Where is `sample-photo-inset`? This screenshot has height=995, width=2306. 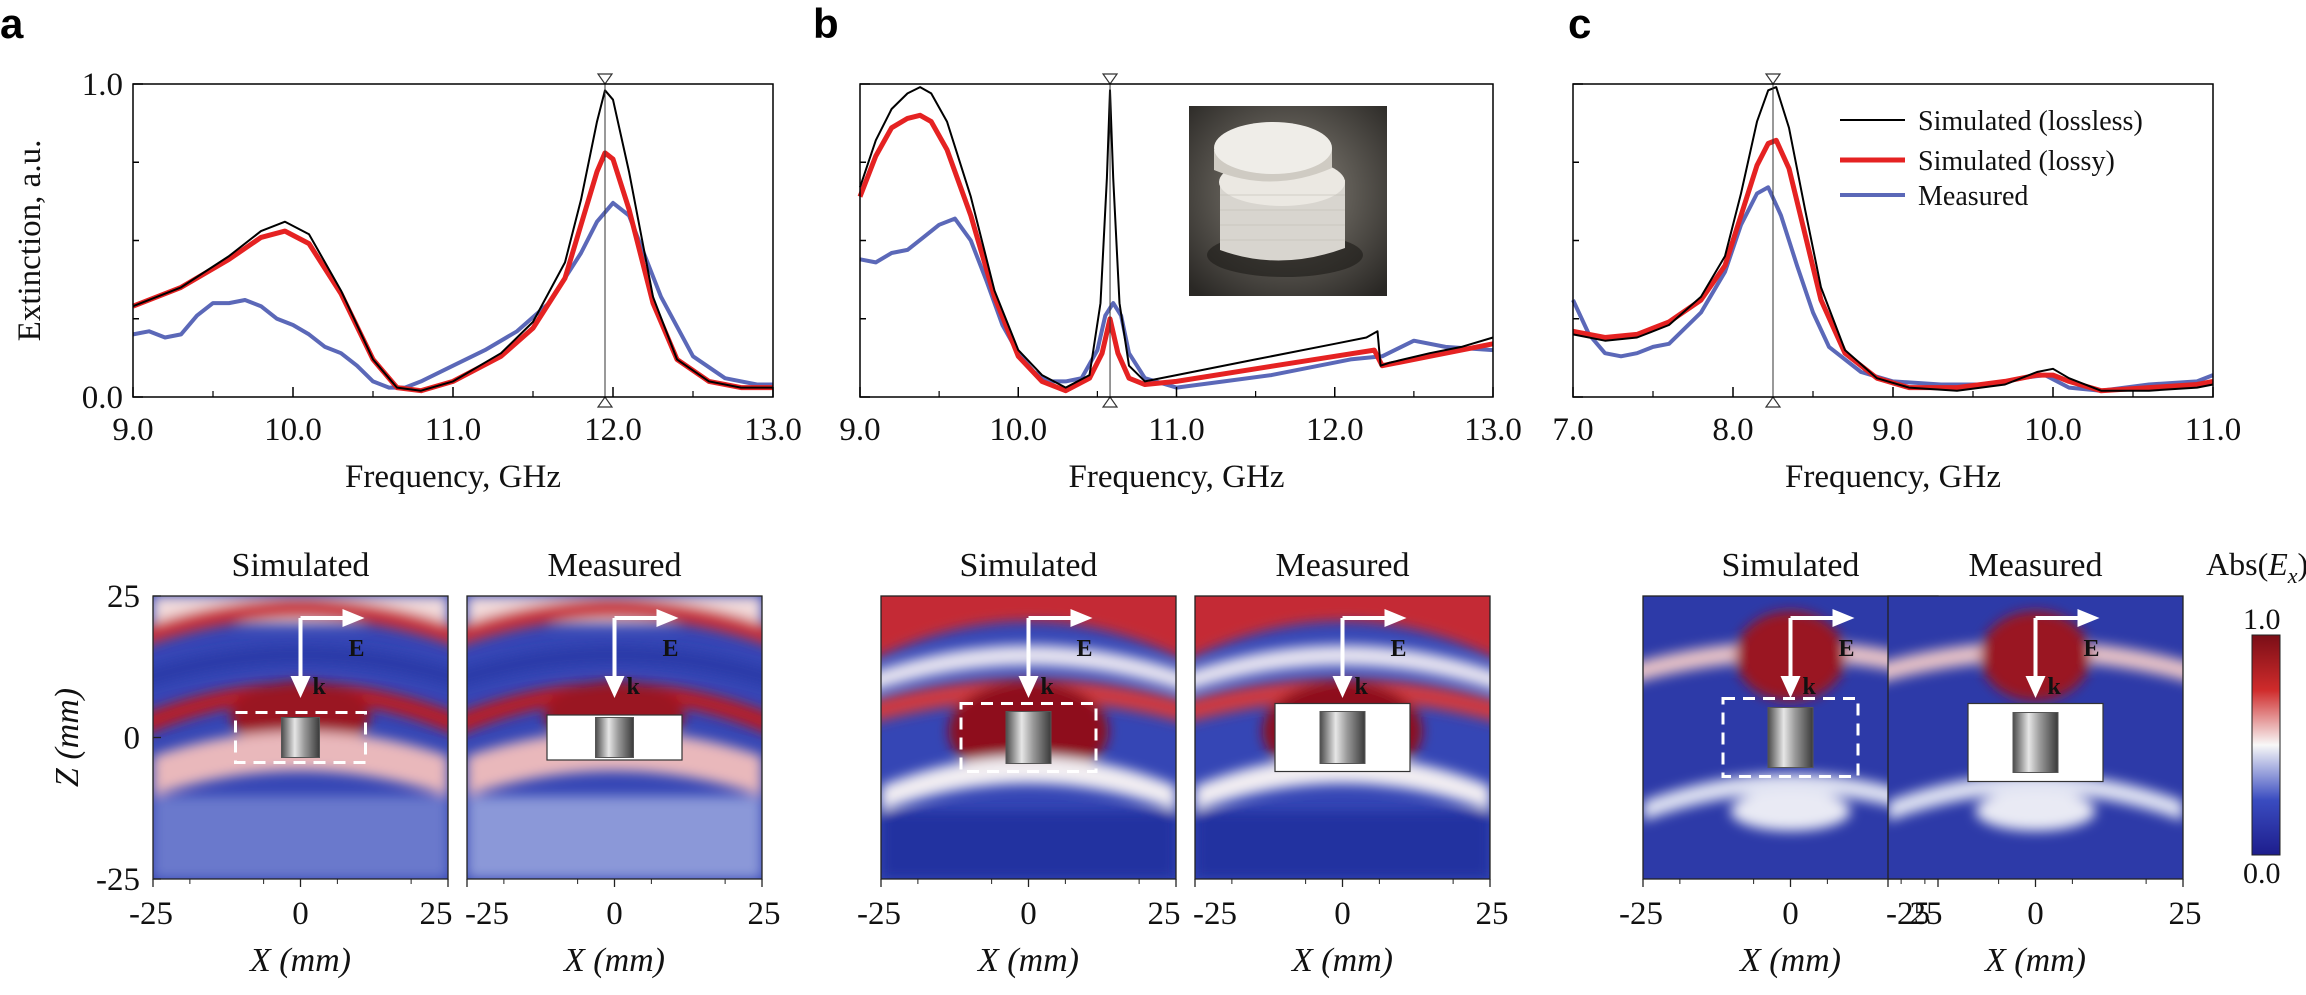 sample-photo-inset is located at coordinates (1288, 201).